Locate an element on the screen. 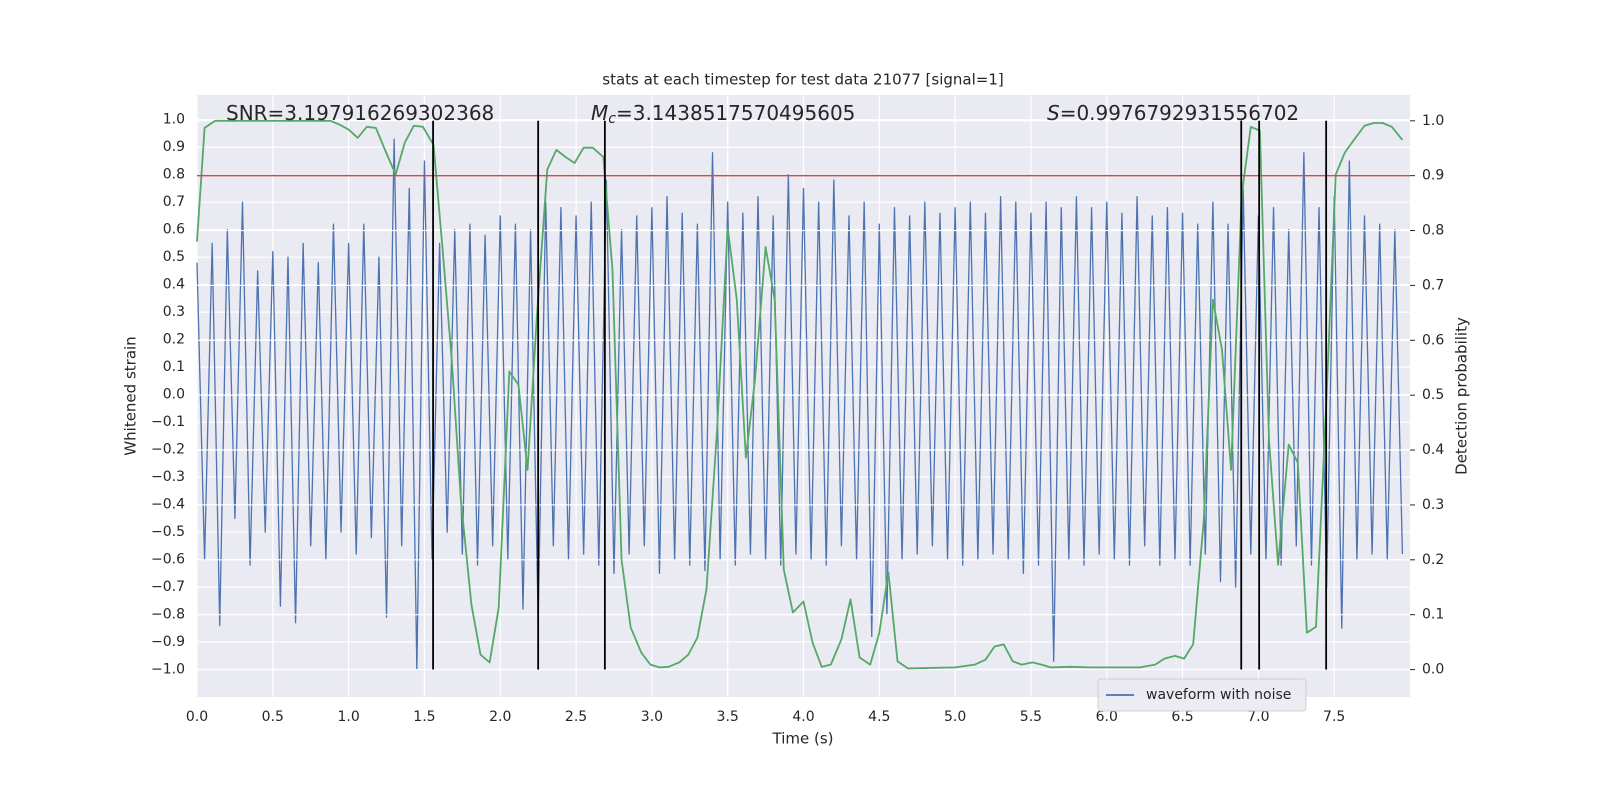 The width and height of the screenshot is (1600, 800). x-tick-label: 4.5 is located at coordinates (879, 717).